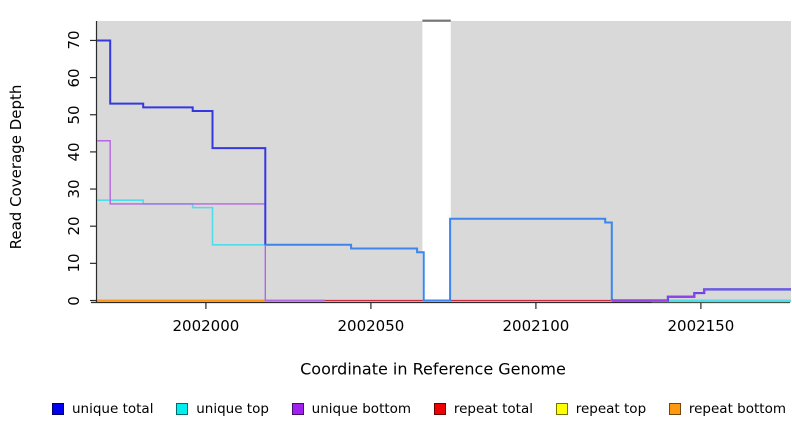 This screenshot has height=432, width=792. I want to click on legend-item-unique-top: unique top, so click(222, 409).